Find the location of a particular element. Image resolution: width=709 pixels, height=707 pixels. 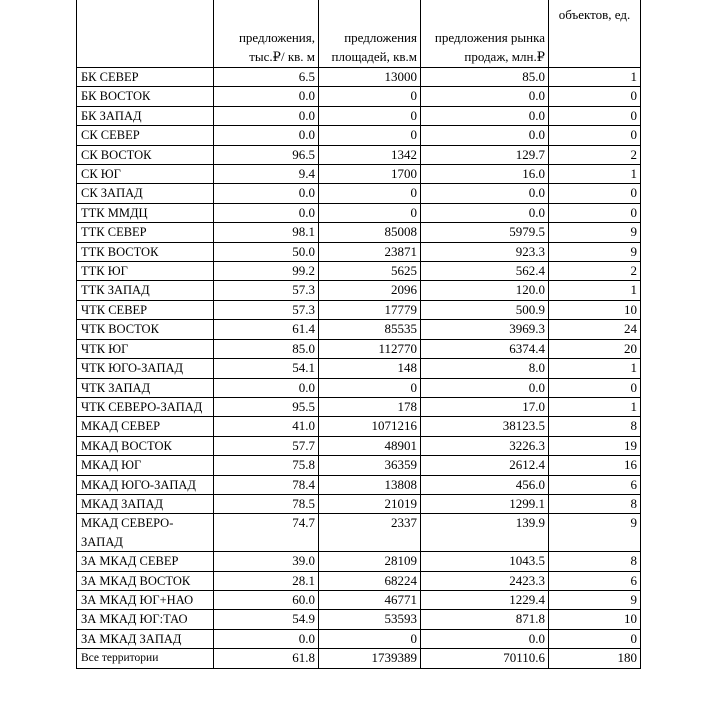

area-cell: 28109 is located at coordinates (369, 561).